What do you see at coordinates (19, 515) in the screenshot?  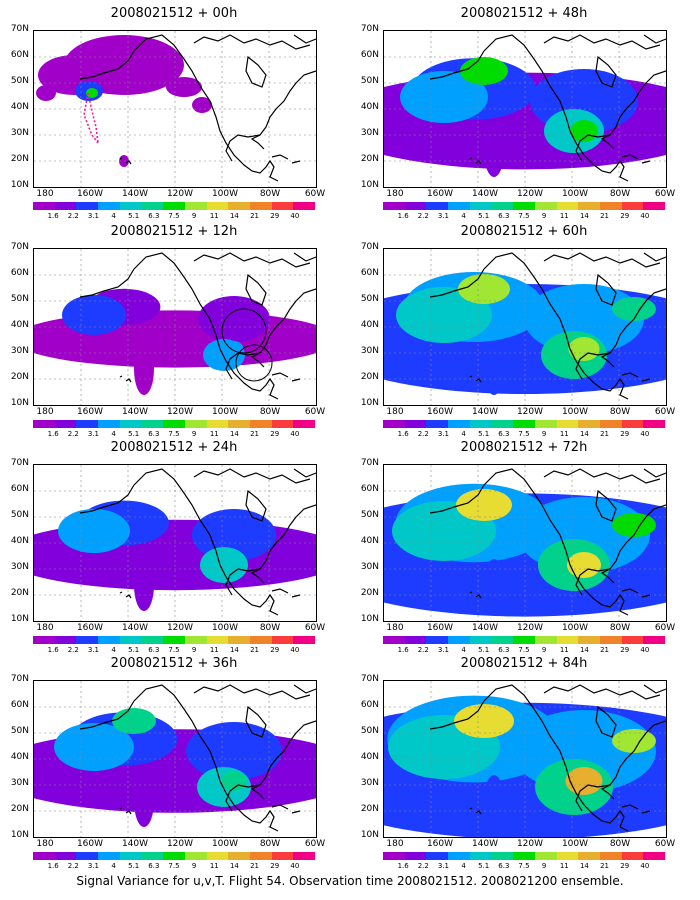 I see `latitude-label: 50N` at bounding box center [19, 515].